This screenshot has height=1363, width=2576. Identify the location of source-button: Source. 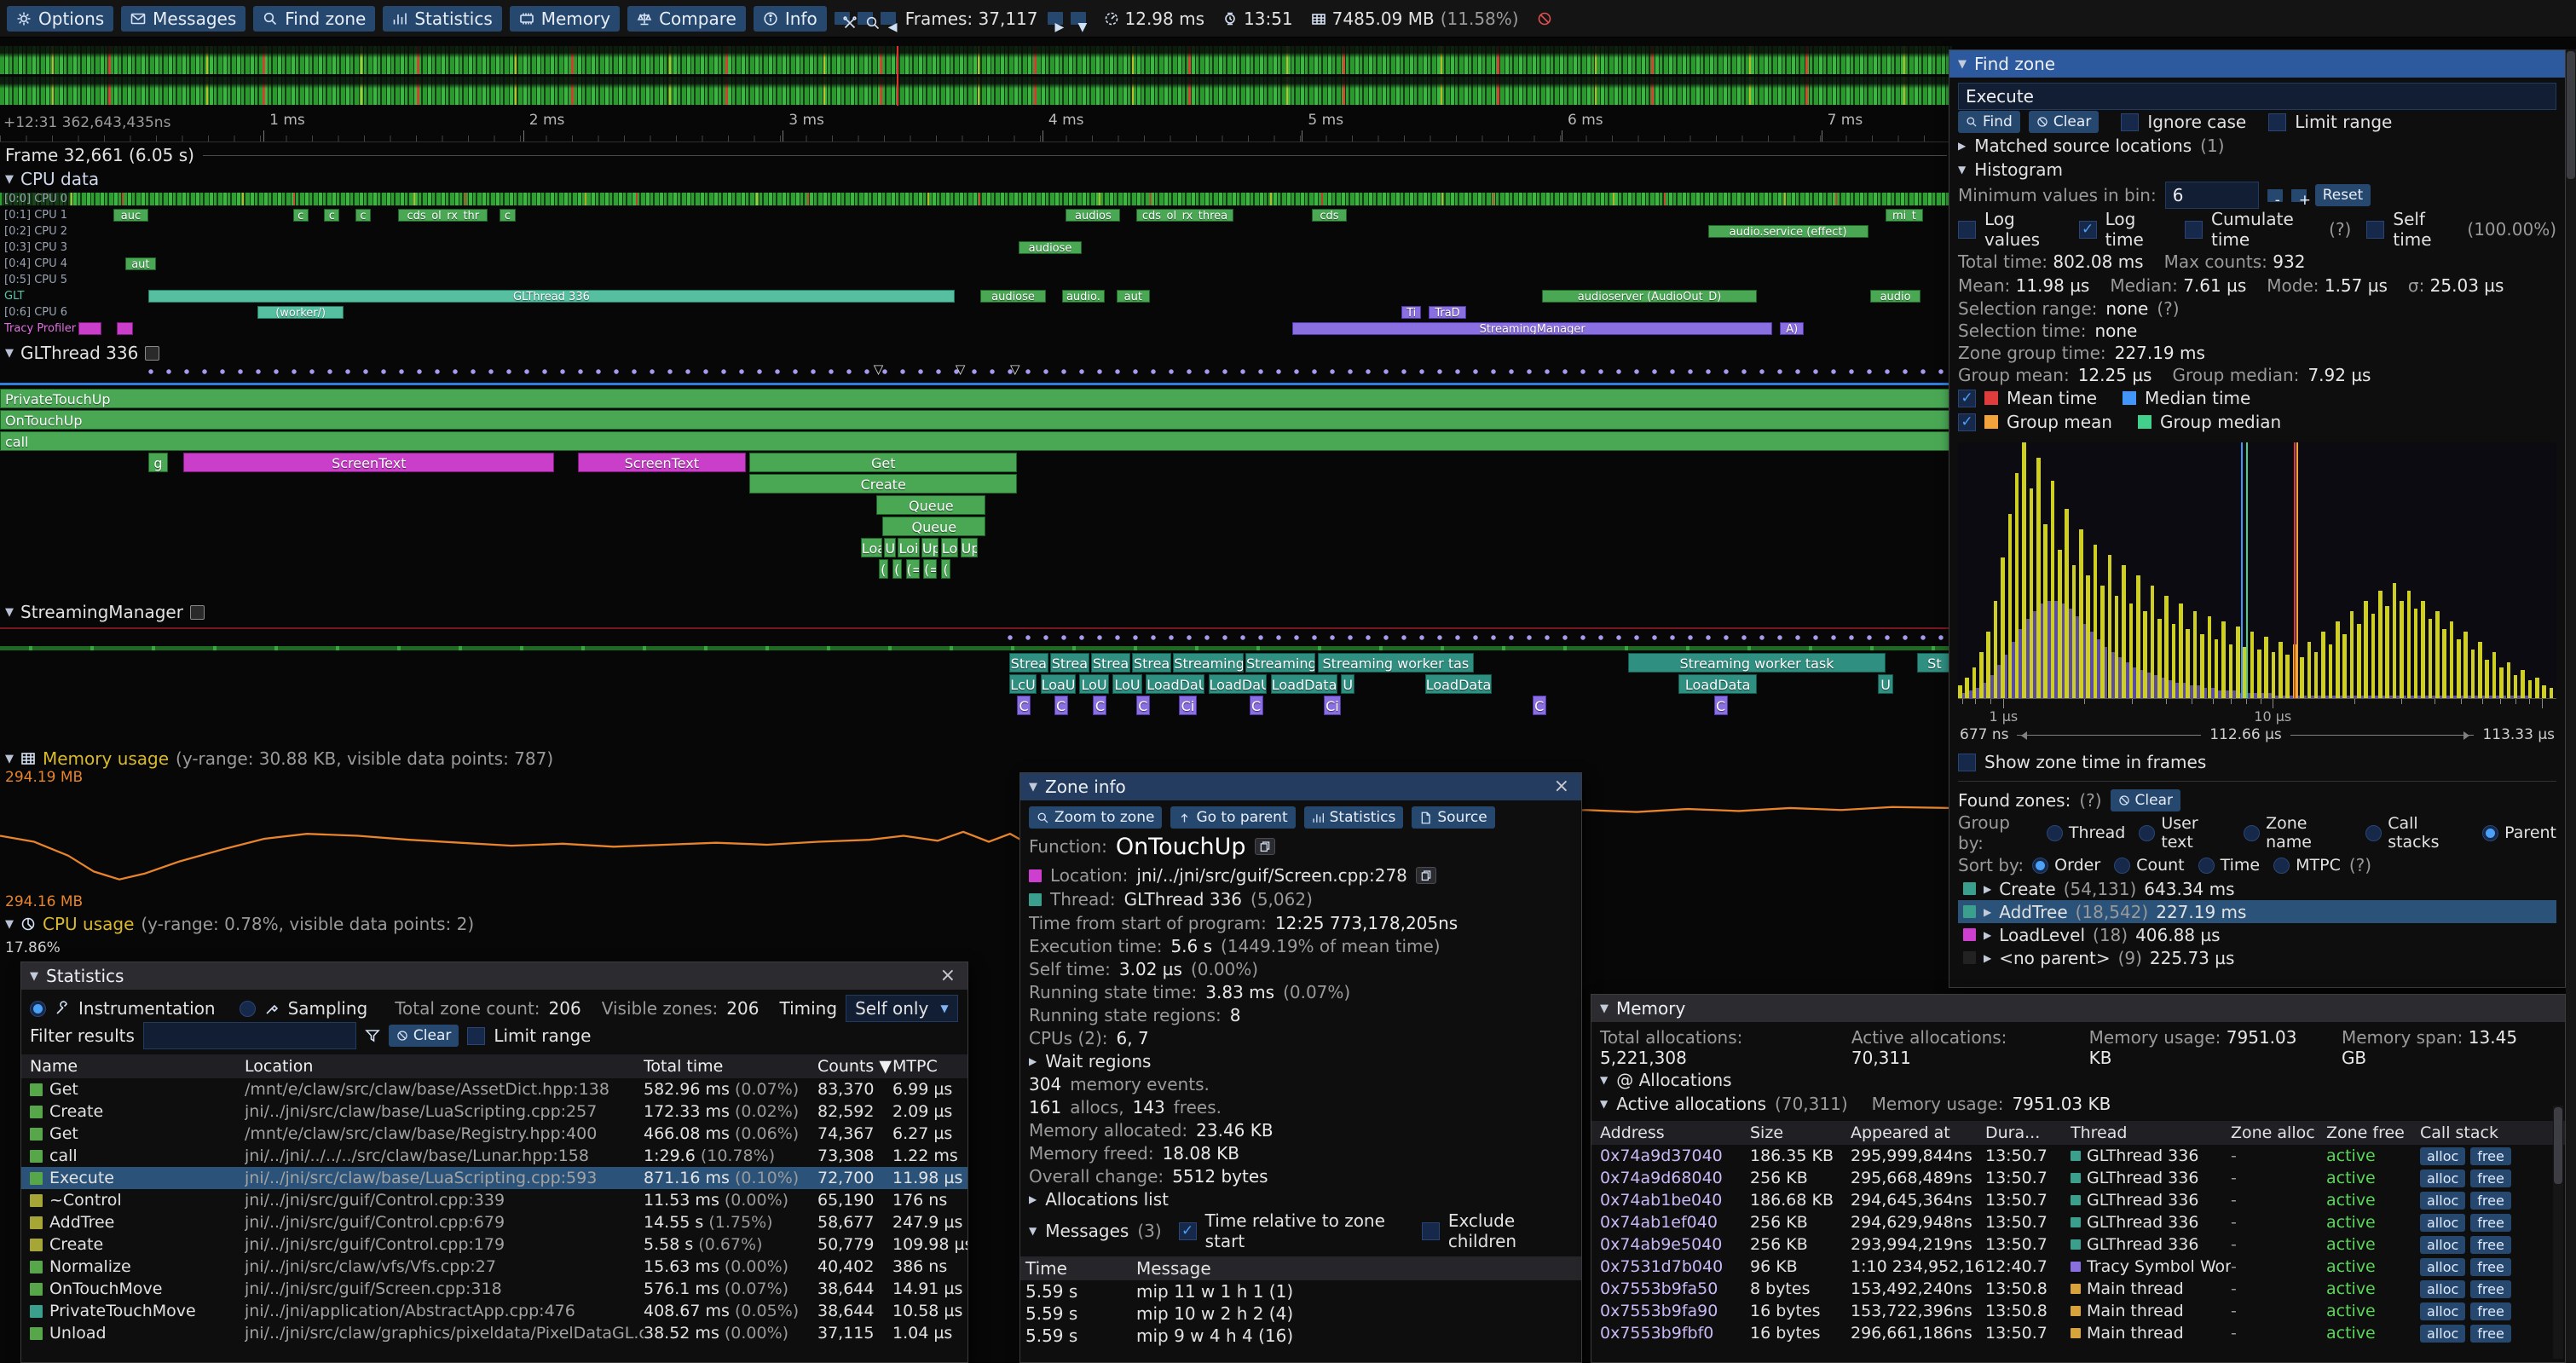
(1453, 817).